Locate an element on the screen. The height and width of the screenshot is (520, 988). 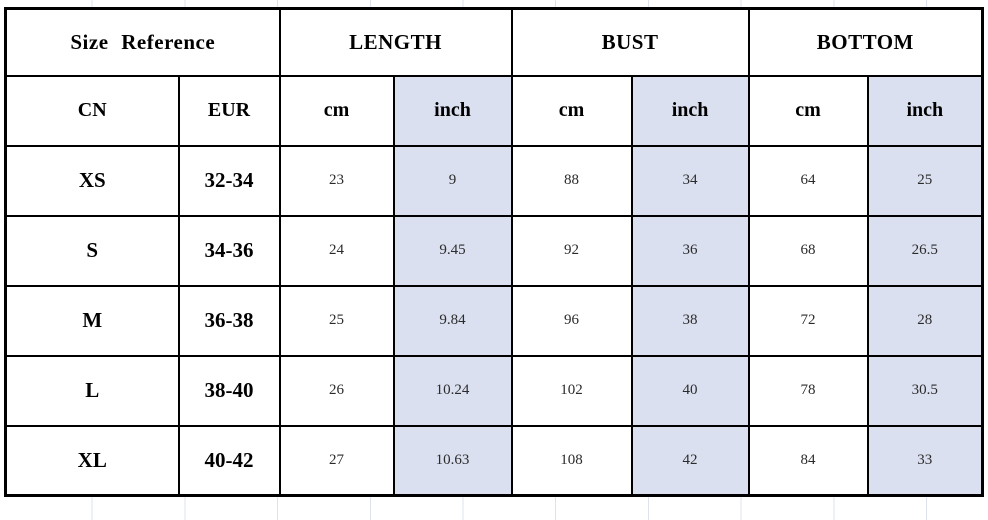
table-row-s: S 34-36 24 9.45 92 36 68 26.5 is located at coordinates (494, 250).